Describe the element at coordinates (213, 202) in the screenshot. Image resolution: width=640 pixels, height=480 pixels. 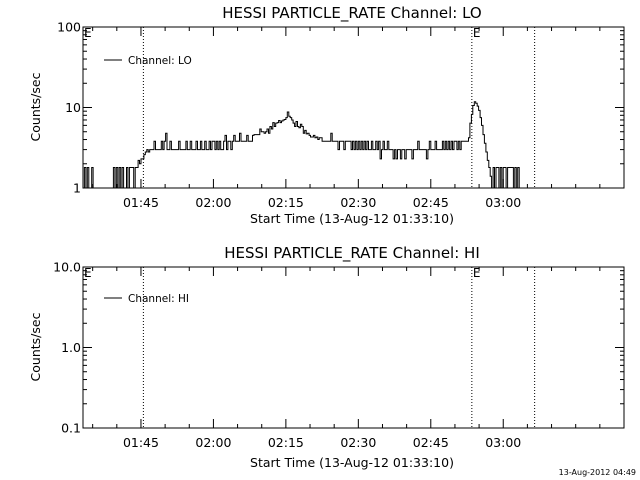
I see `lo-x-tick-label: 02:00` at that location.